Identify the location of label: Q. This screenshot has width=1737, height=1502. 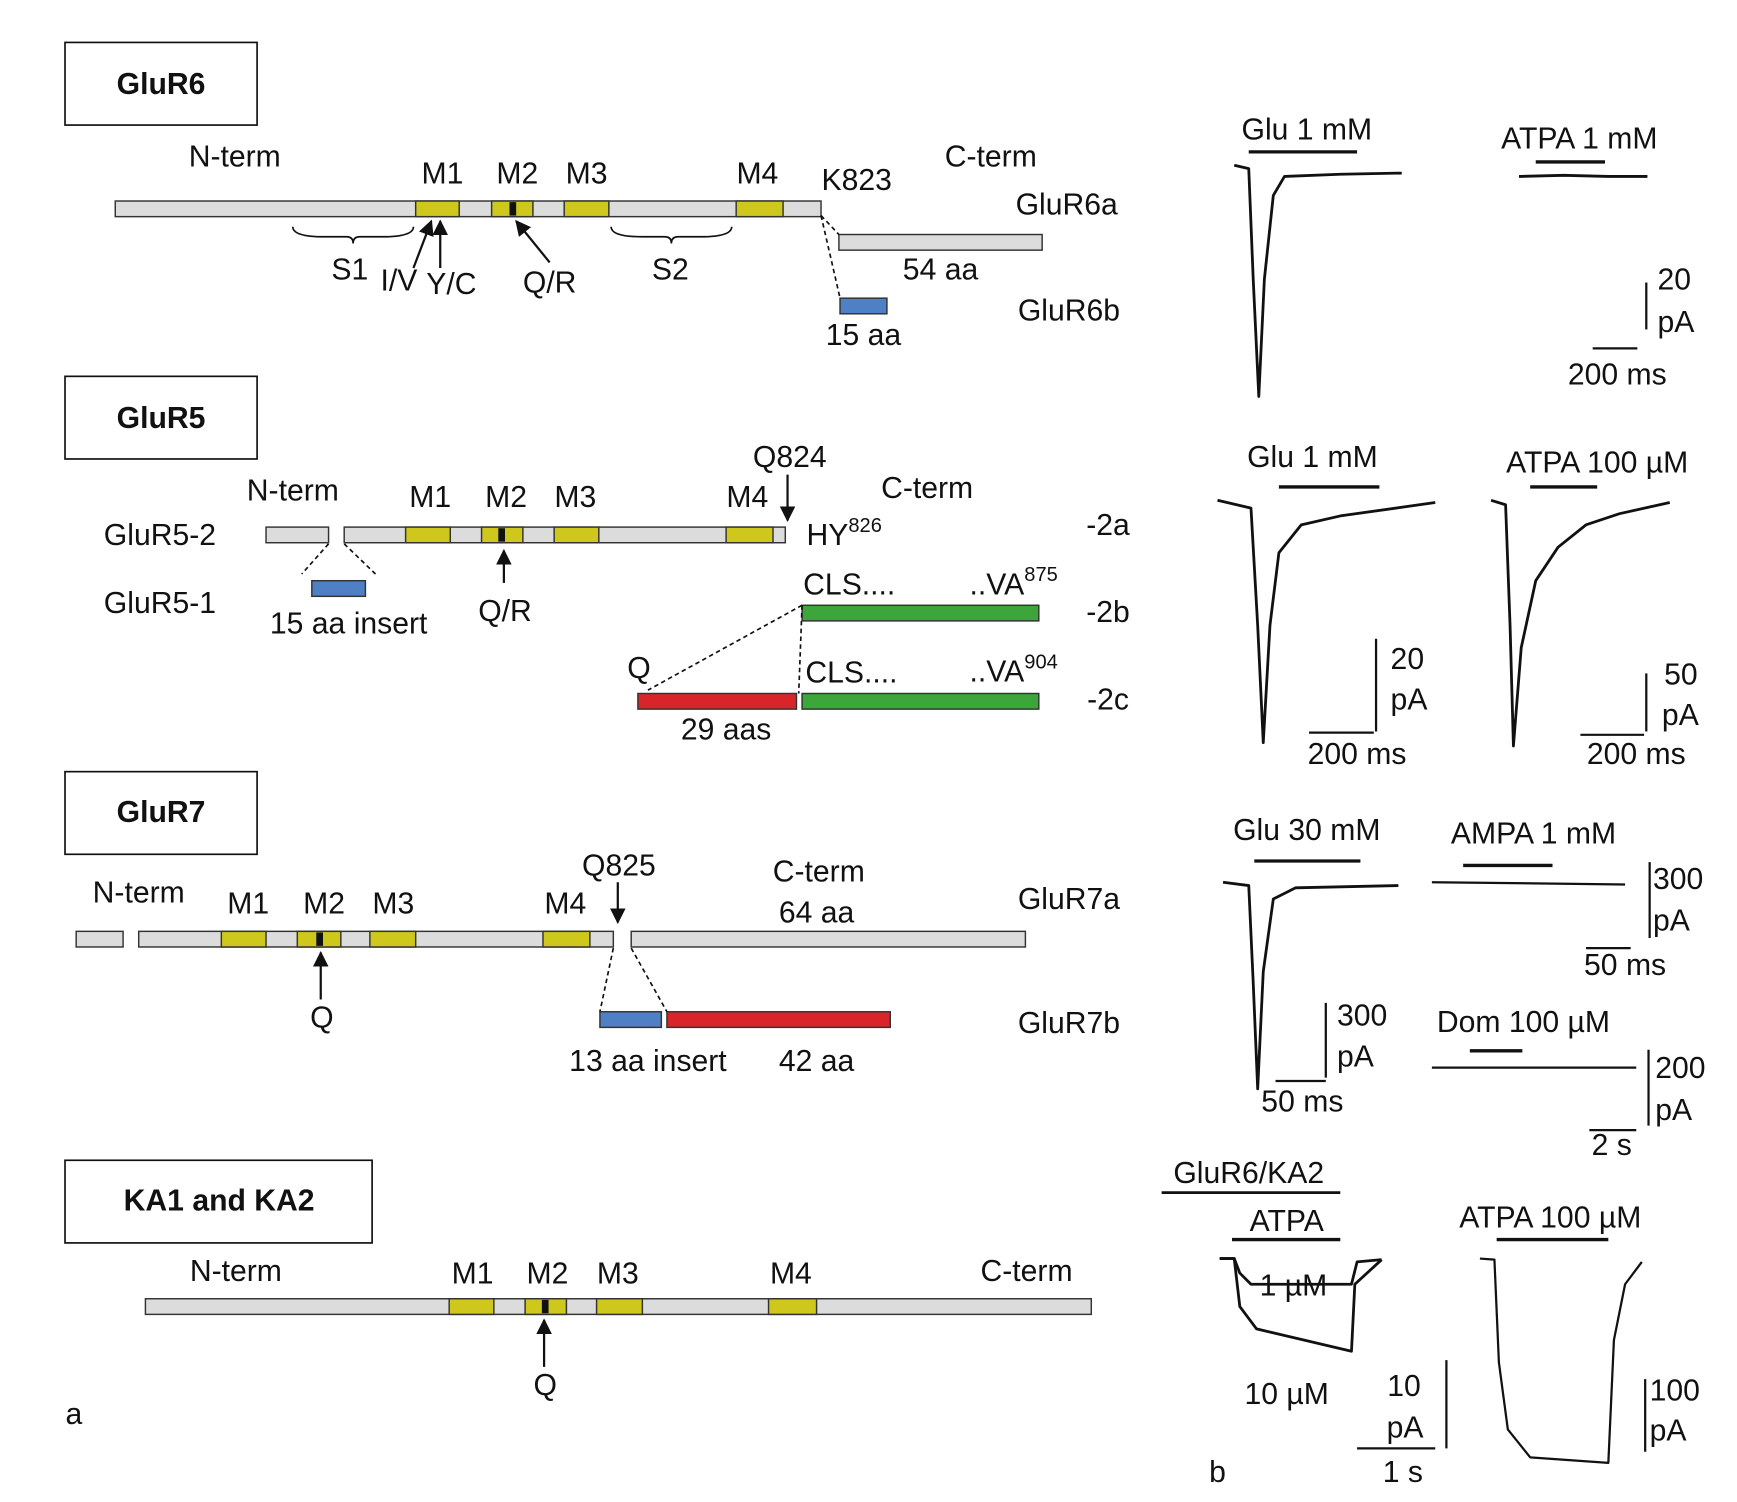
(544, 1385).